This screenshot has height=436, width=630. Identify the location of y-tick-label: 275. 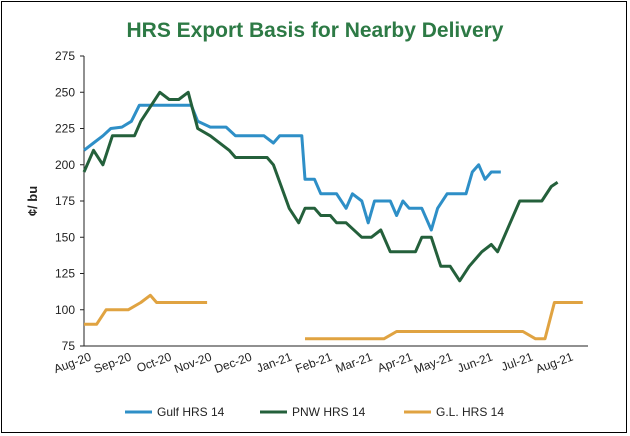
(65, 56).